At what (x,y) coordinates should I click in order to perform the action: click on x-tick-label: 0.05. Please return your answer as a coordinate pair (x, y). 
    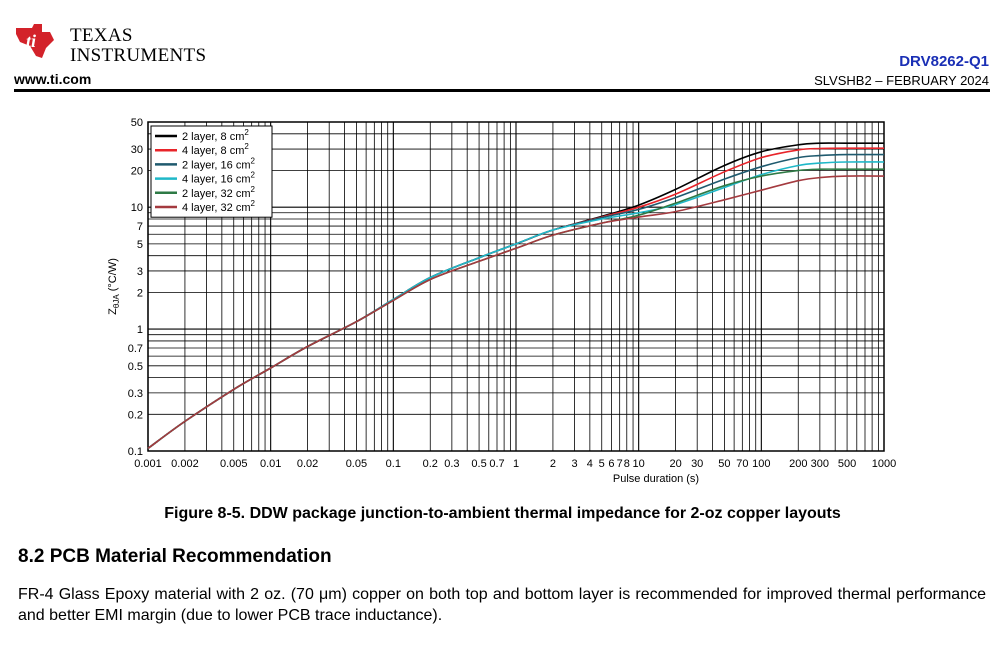
    Looking at the image, I should click on (356, 464).